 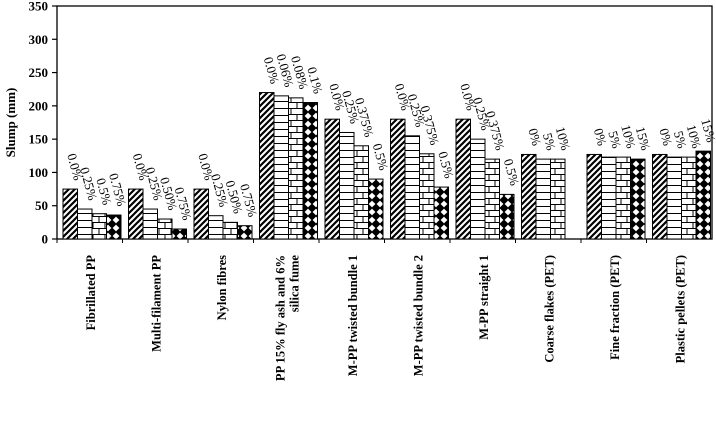 What do you see at coordinates (91, 293) in the screenshot?
I see `category-label: Fibrillated PP` at bounding box center [91, 293].